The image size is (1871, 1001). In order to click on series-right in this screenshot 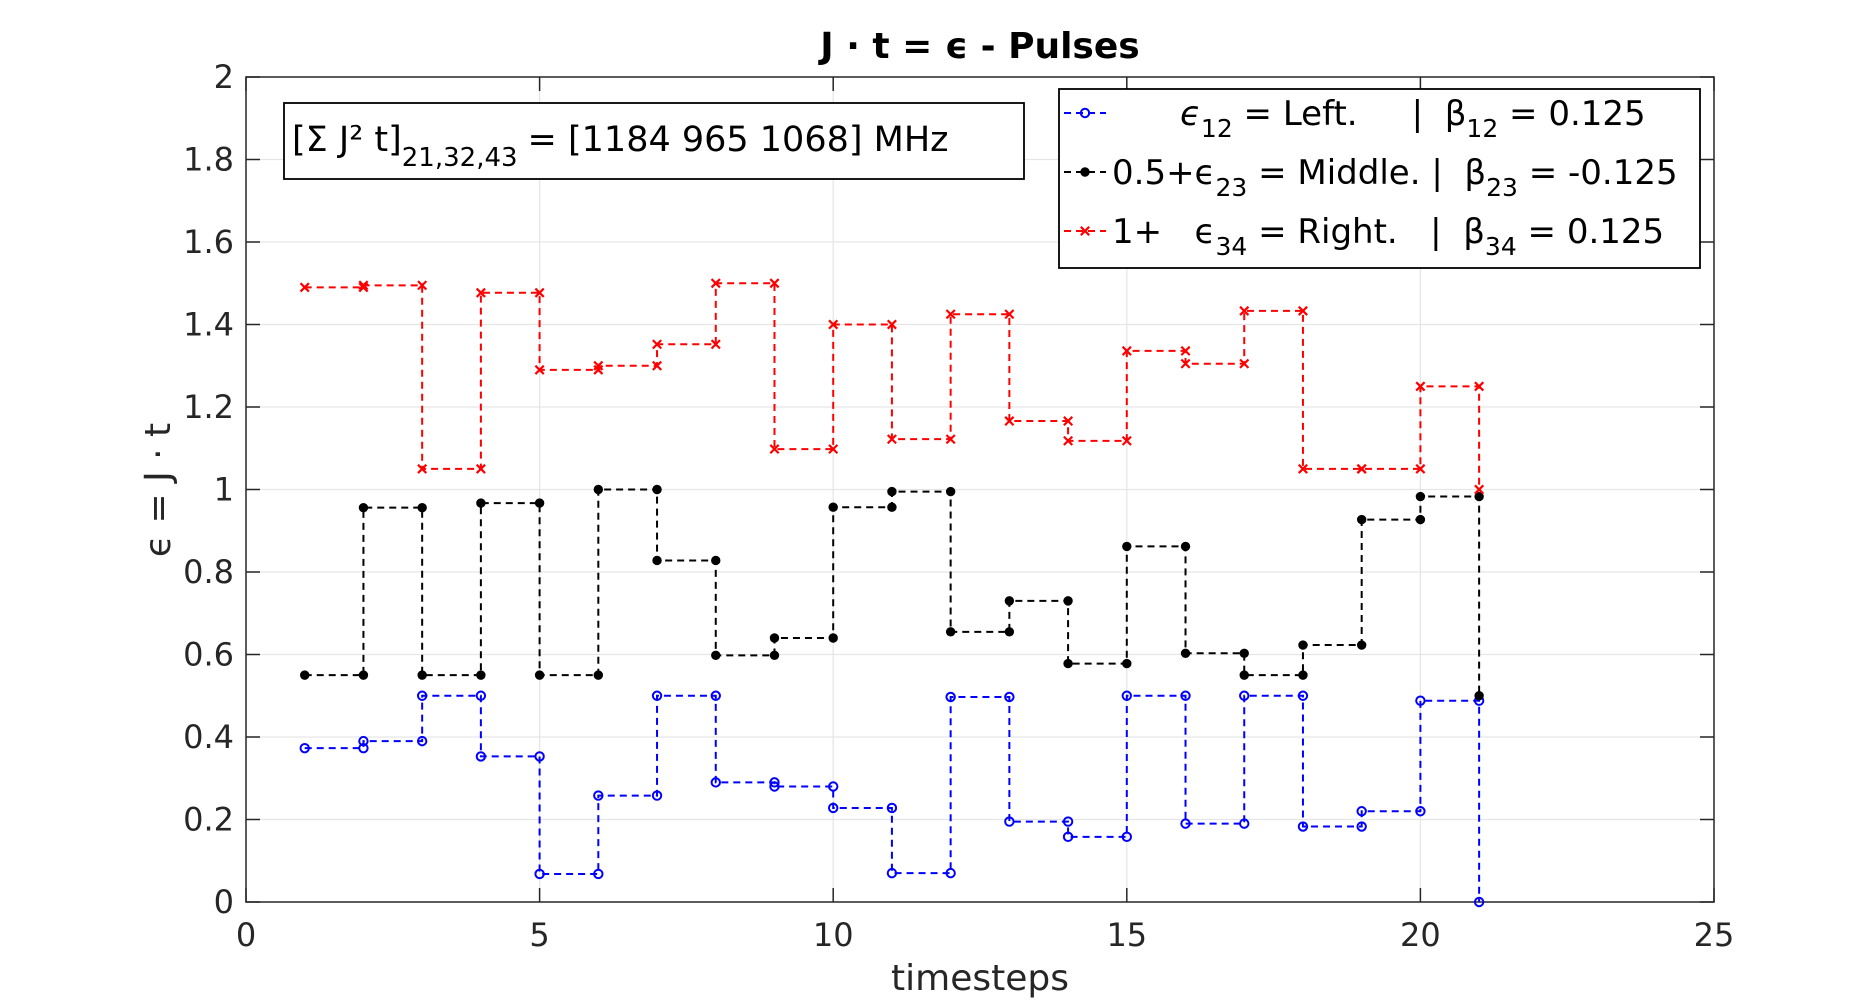, I will do `click(892, 386)`.